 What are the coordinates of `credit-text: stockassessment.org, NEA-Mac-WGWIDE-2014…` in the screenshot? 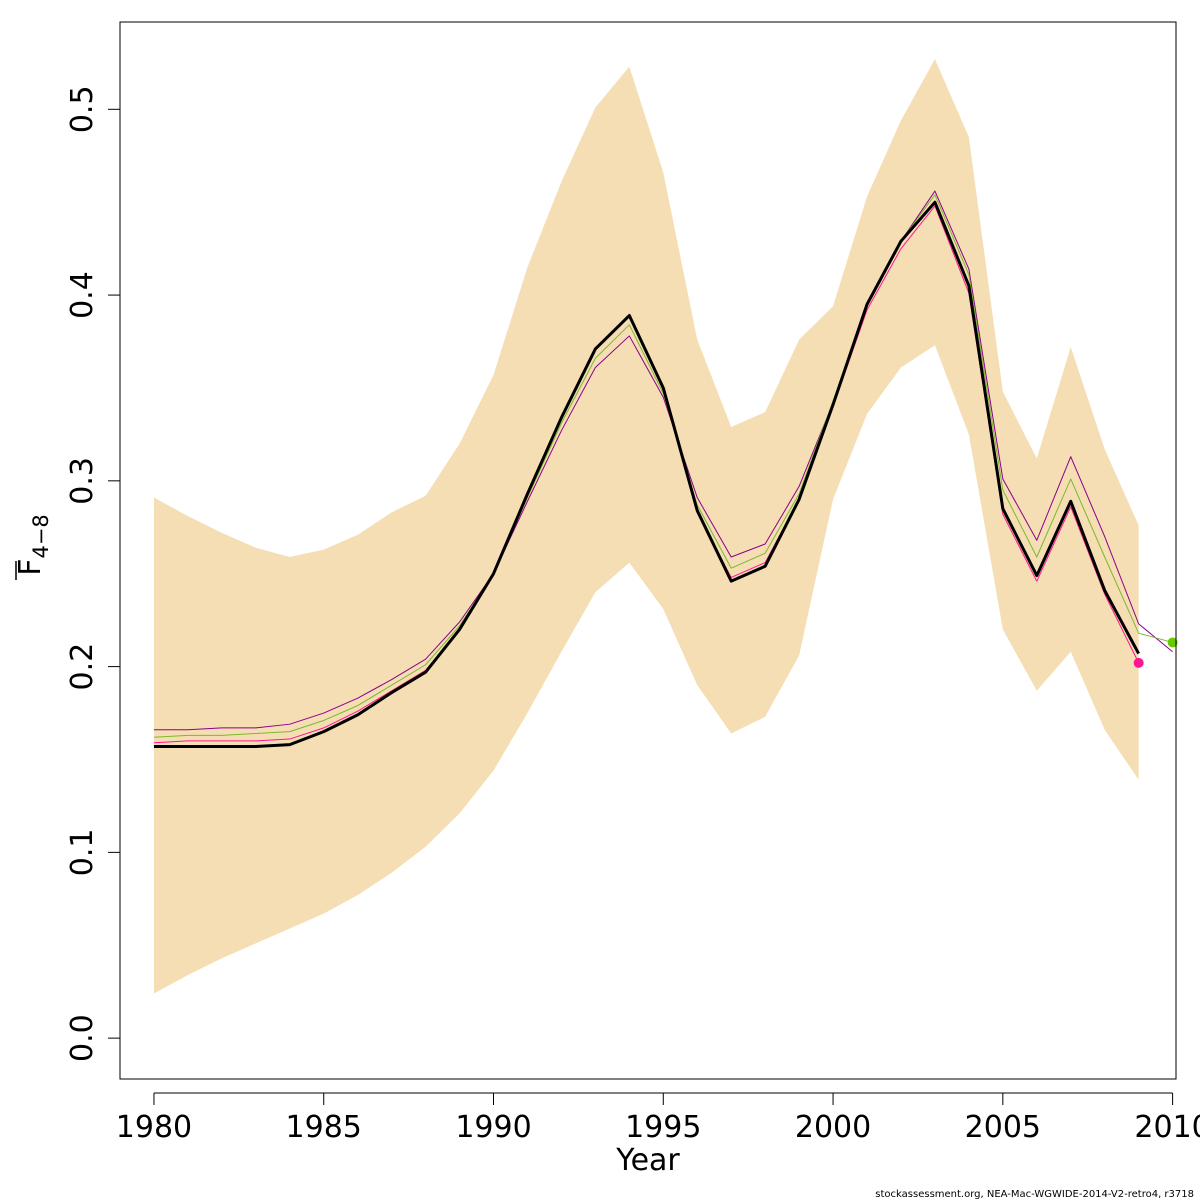 It's located at (1034, 1194).